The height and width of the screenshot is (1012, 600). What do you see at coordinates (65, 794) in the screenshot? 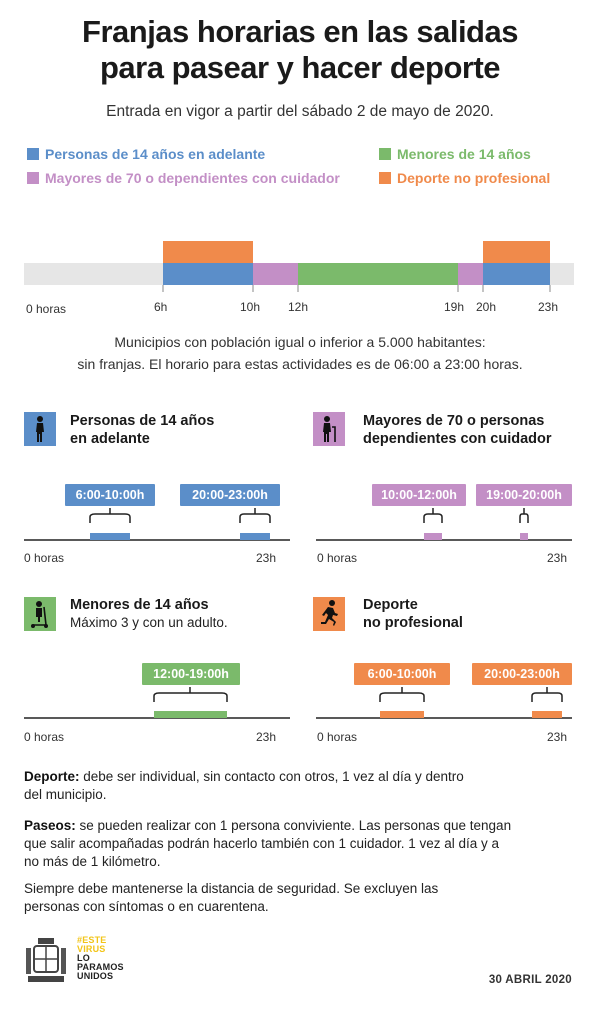
I see `sport-rules-text-2: del municipio.` at bounding box center [65, 794].